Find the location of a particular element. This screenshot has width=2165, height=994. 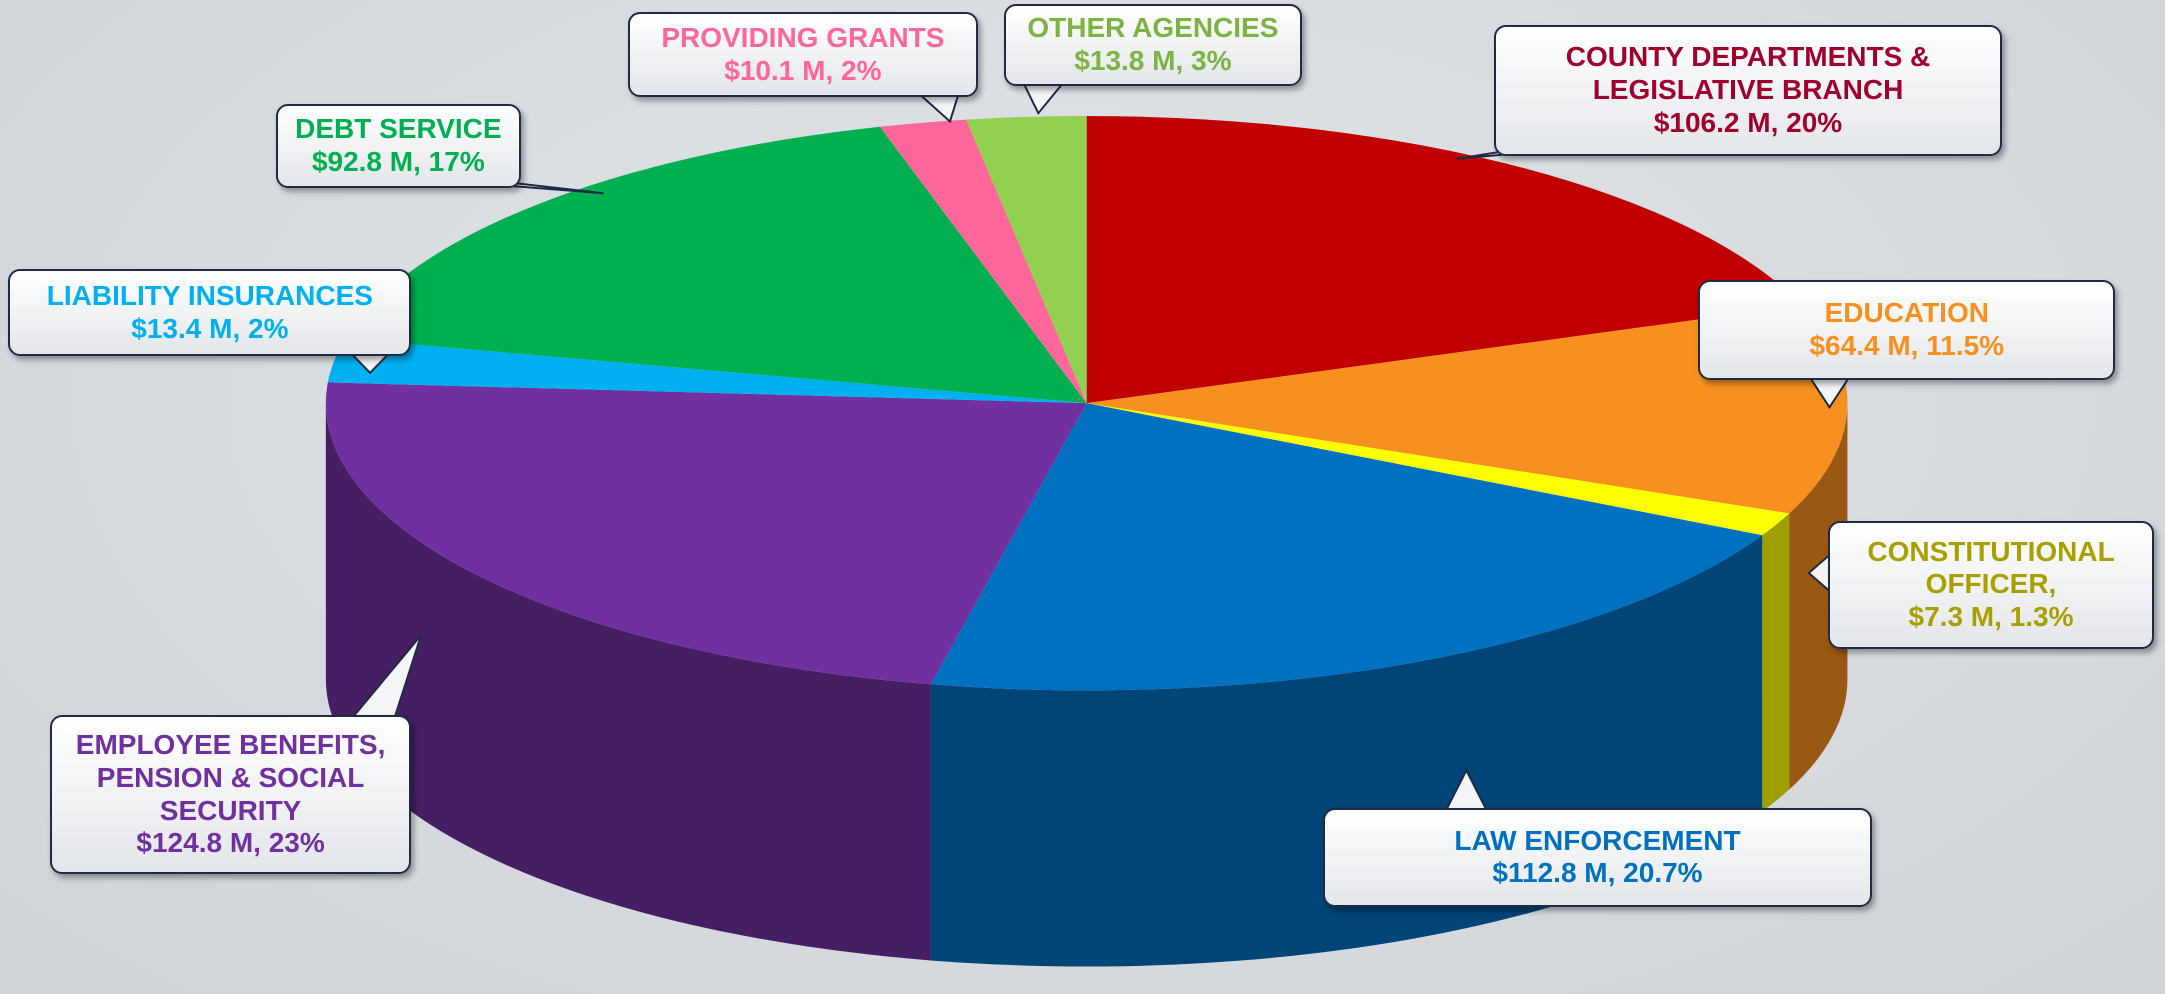

value-label: $124.8 M, 23% is located at coordinates (230, 843).